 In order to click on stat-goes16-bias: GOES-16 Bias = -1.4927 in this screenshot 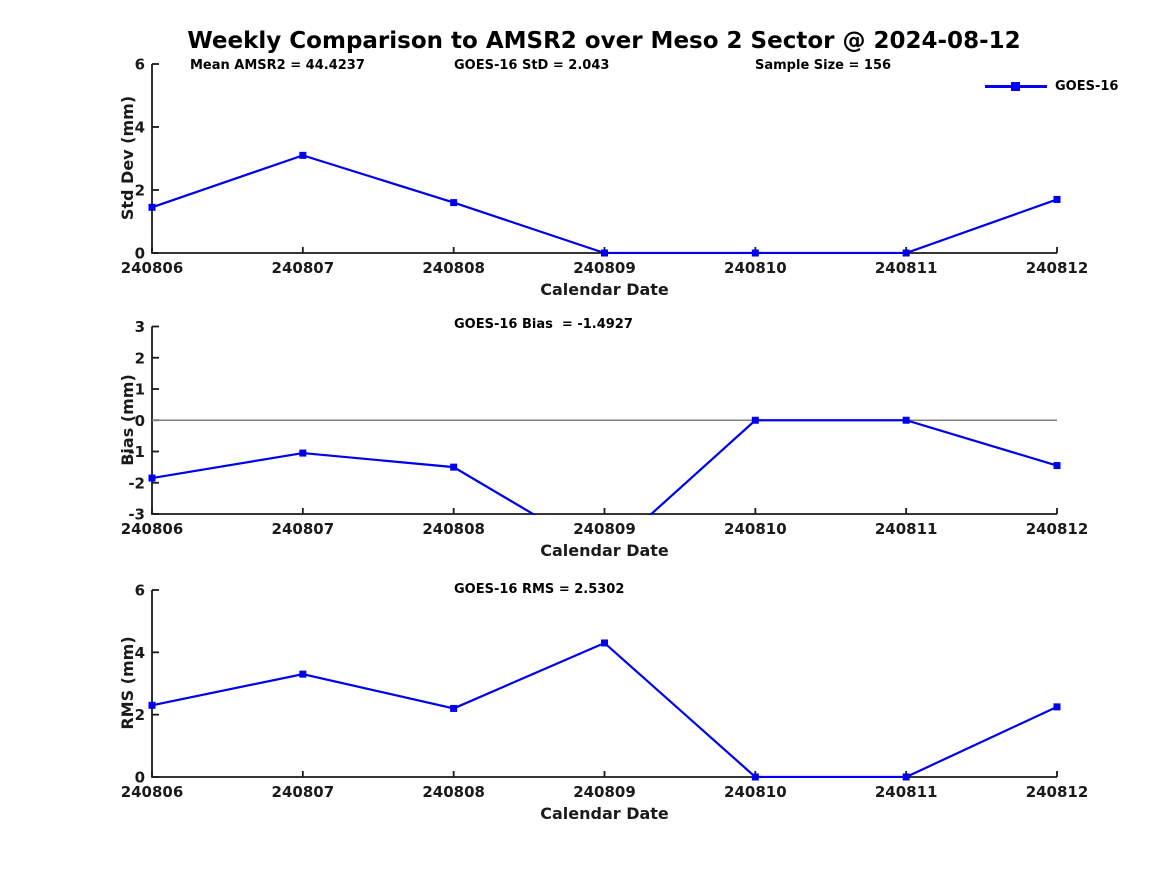, I will do `click(543, 324)`.